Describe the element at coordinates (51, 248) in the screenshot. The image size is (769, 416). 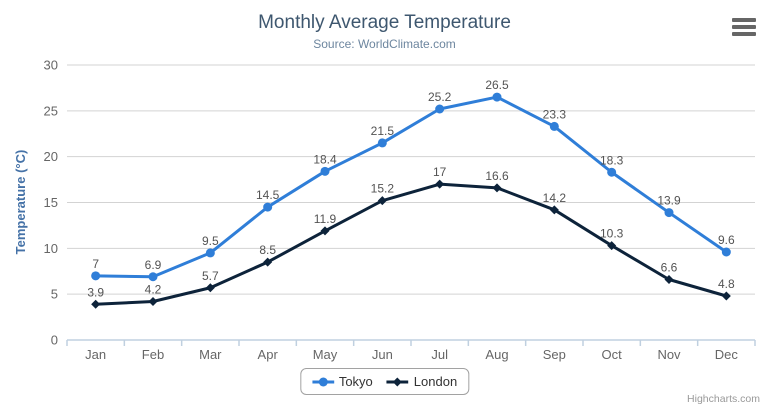
I see `y-axis-label: 10` at that location.